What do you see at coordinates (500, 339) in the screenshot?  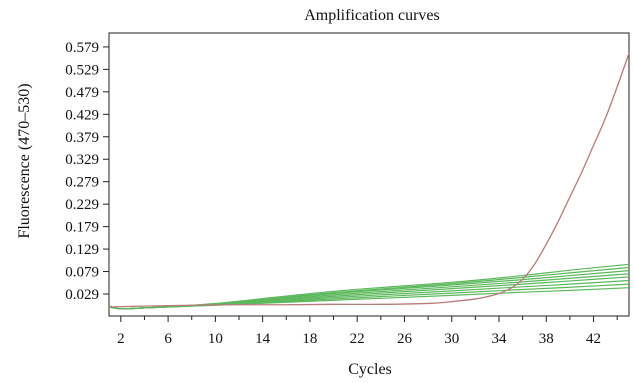 I see `x-tick-label: 34` at bounding box center [500, 339].